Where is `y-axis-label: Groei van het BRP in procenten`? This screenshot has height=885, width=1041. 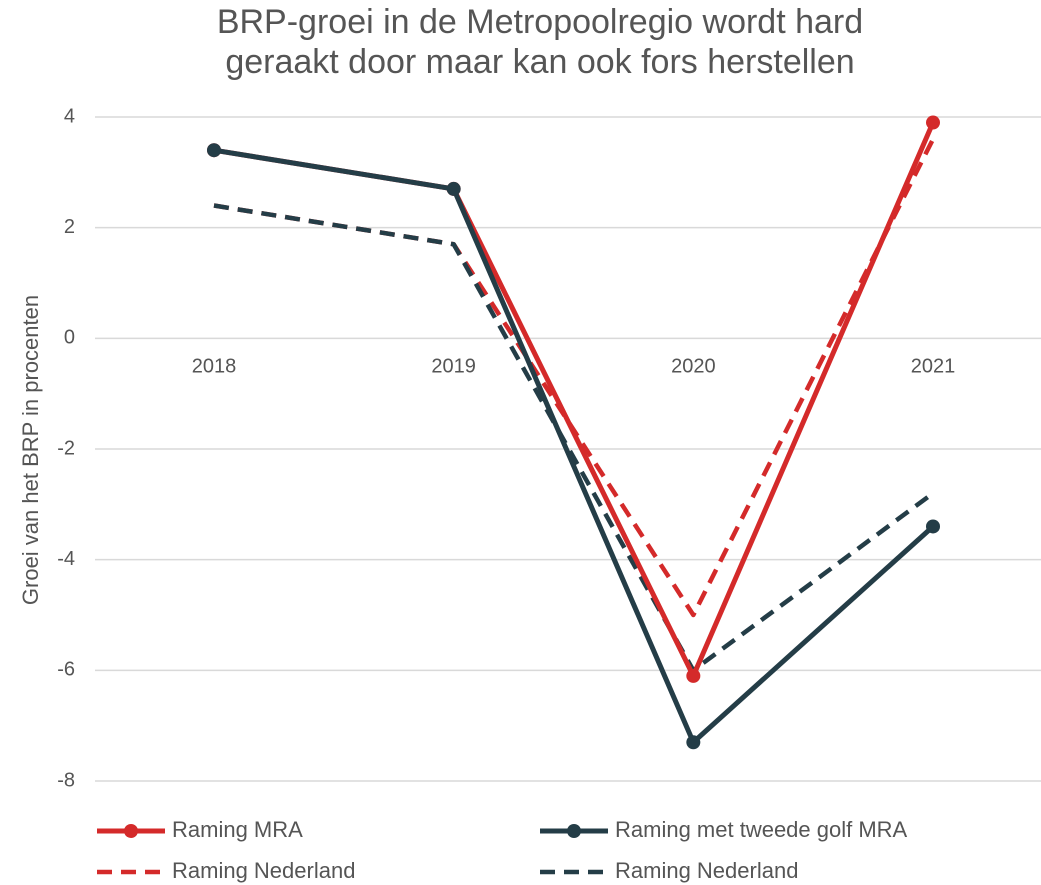 y-axis-label: Groei van het BRP in procenten is located at coordinates (30, 450).